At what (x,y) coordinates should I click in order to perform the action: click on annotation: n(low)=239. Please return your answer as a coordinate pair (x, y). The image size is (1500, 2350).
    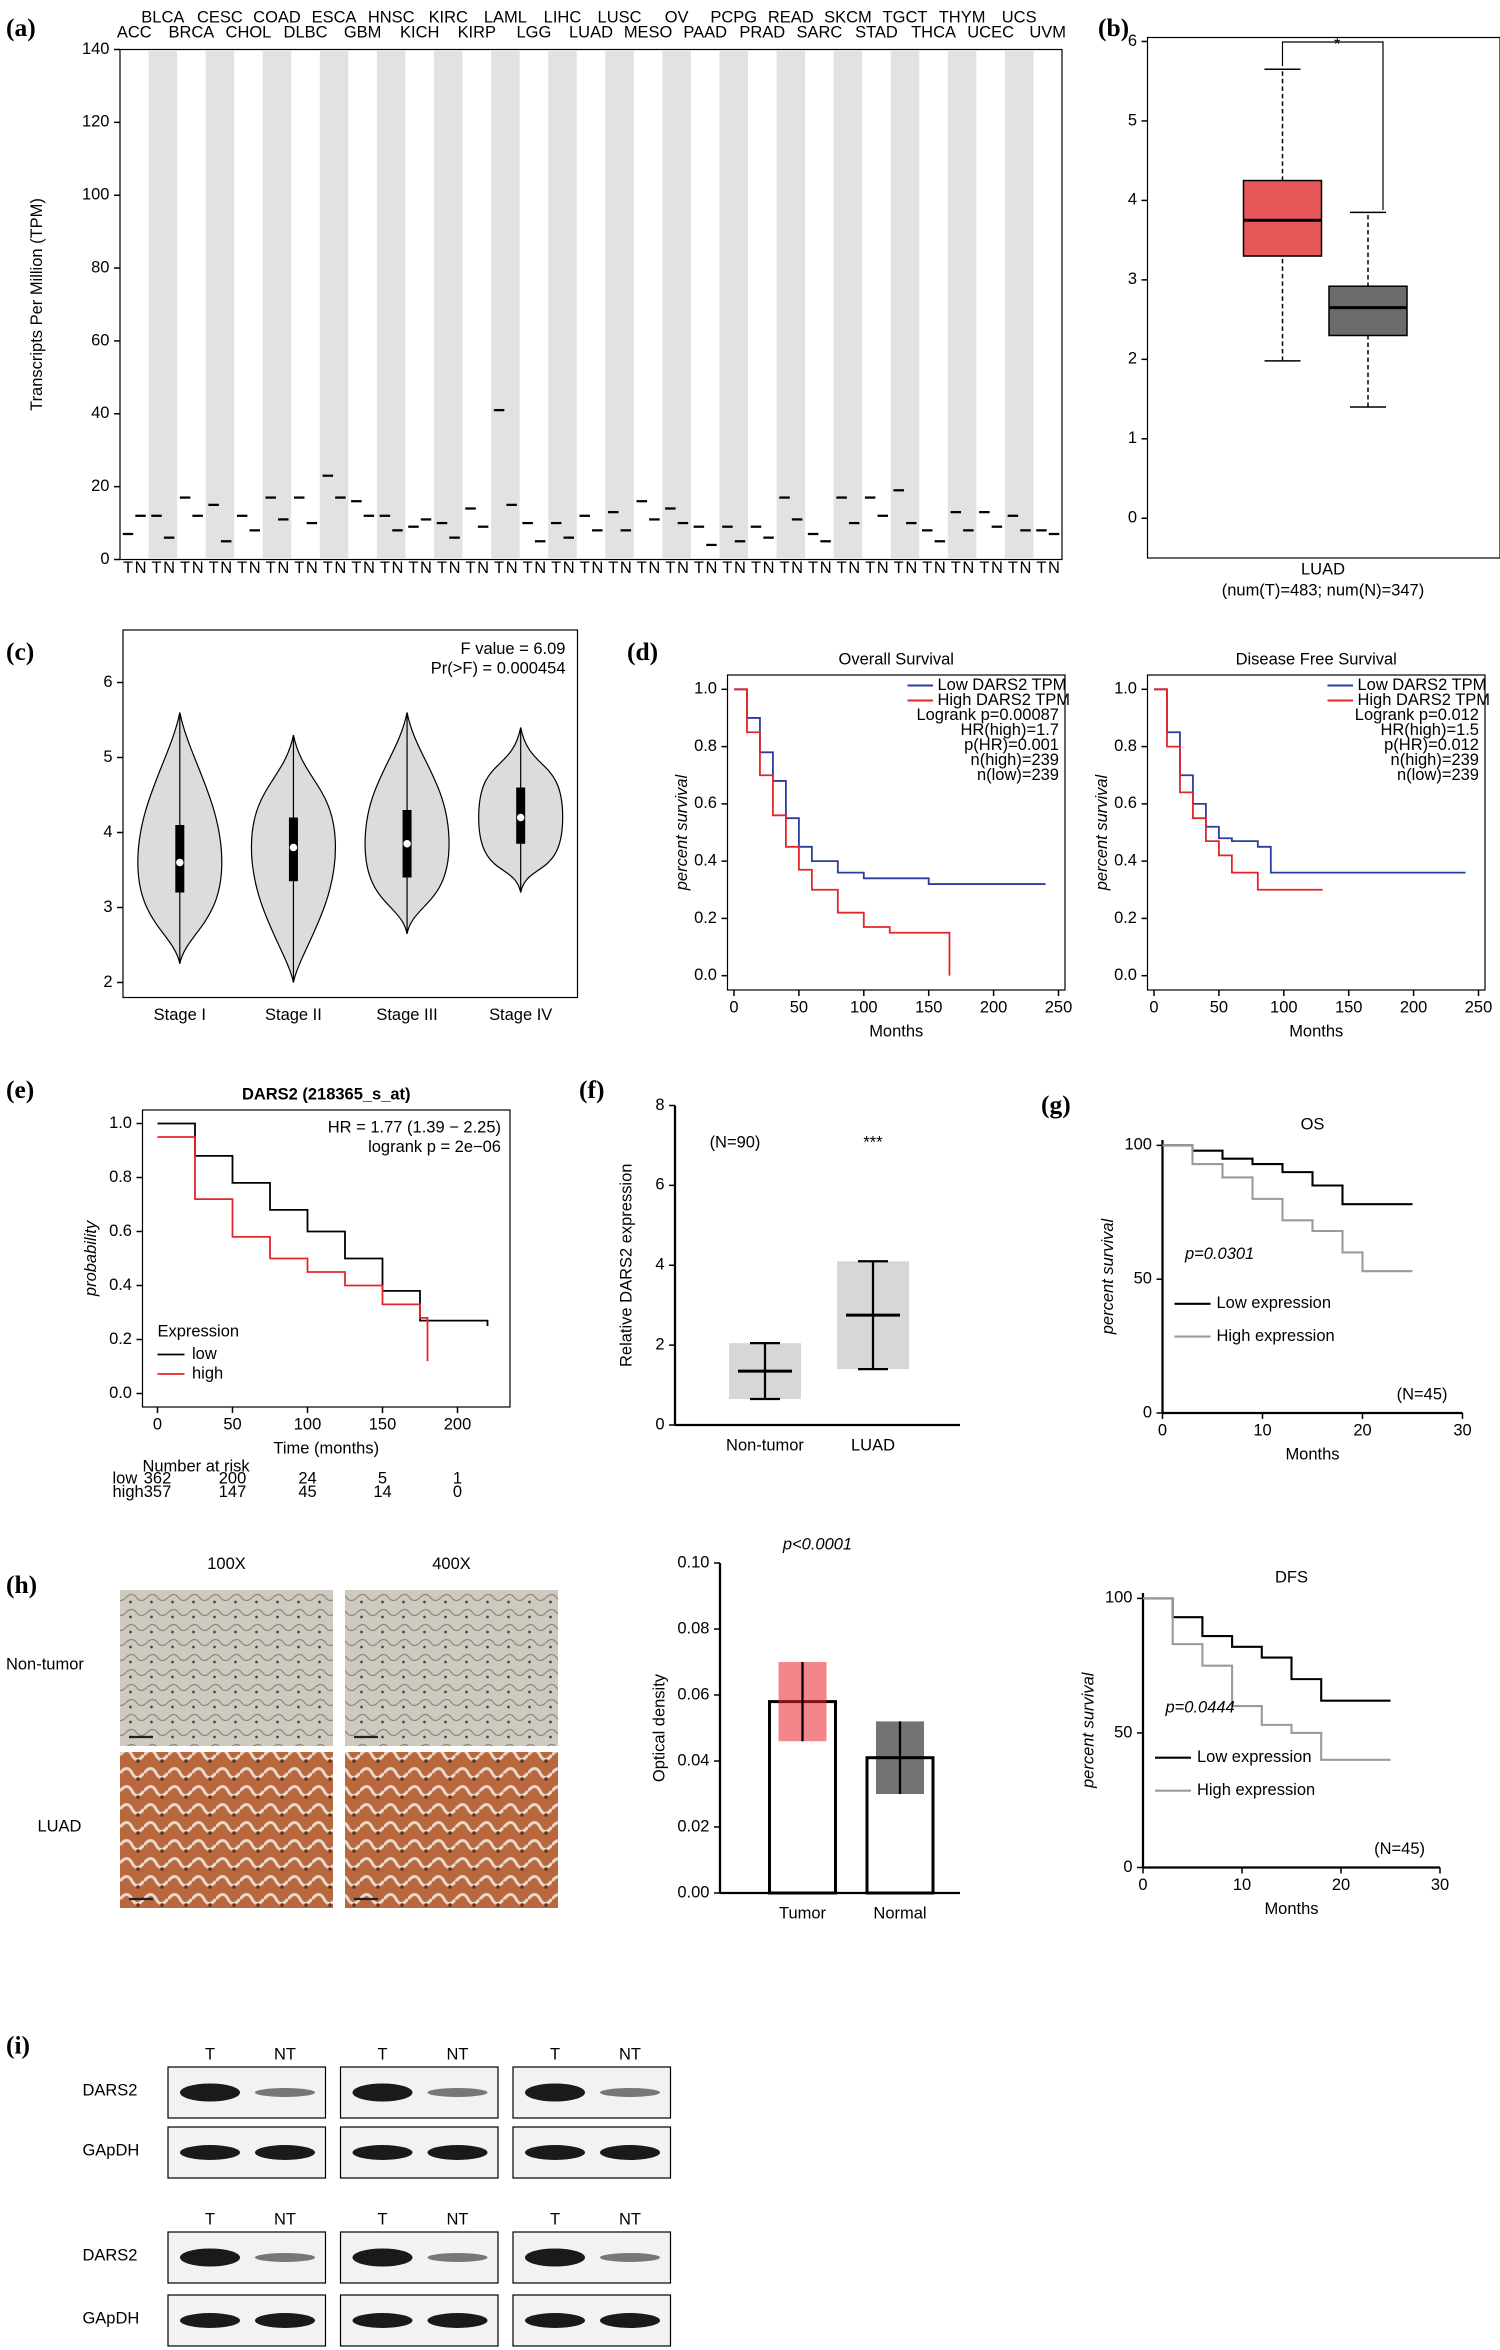
    Looking at the image, I should click on (1018, 775).